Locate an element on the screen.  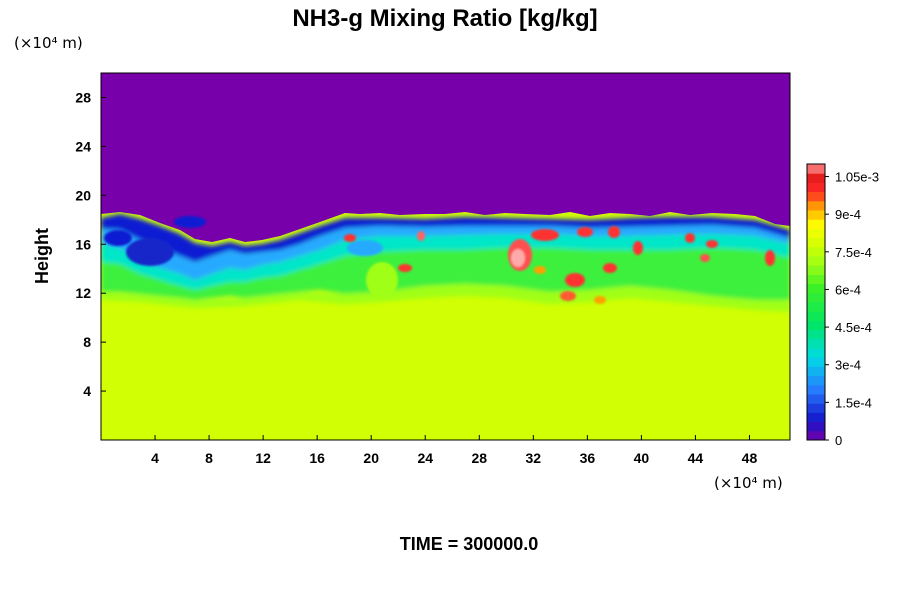
y-axis-label: Height is located at coordinates (42, 256).